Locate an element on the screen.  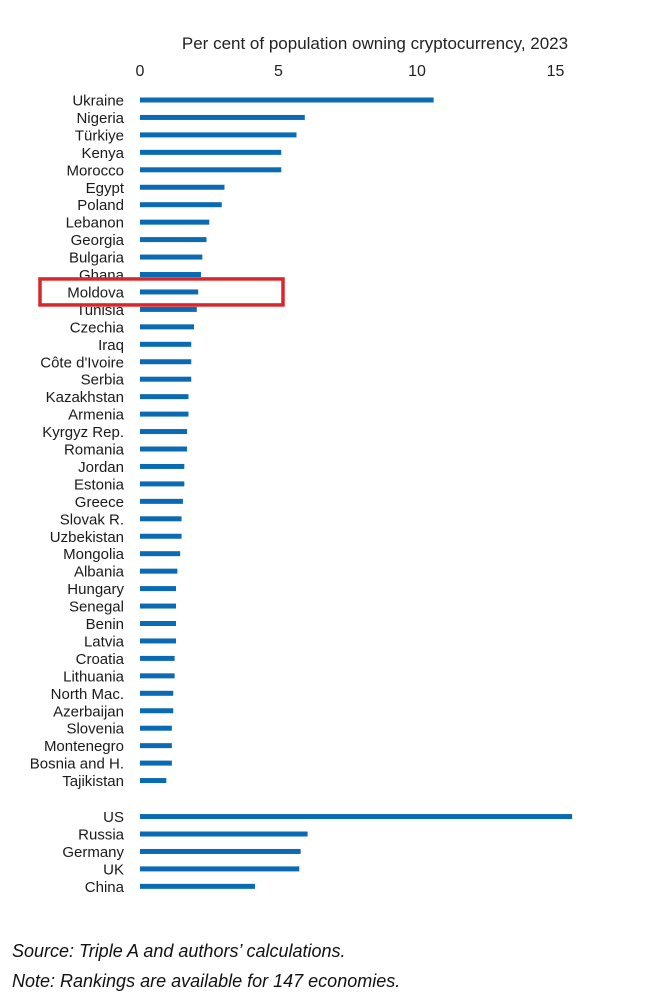
bar-iraq is located at coordinates (166, 344).